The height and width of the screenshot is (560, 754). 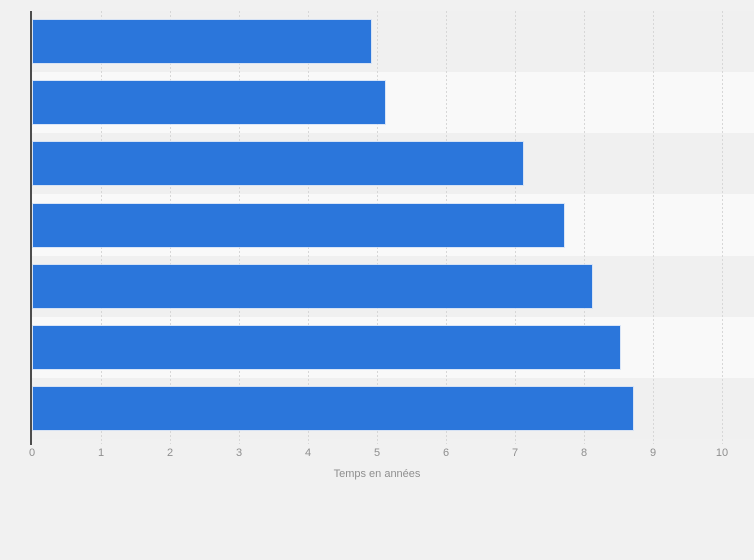 I want to click on x-axis-label: Temps en années, so click(x=377, y=474).